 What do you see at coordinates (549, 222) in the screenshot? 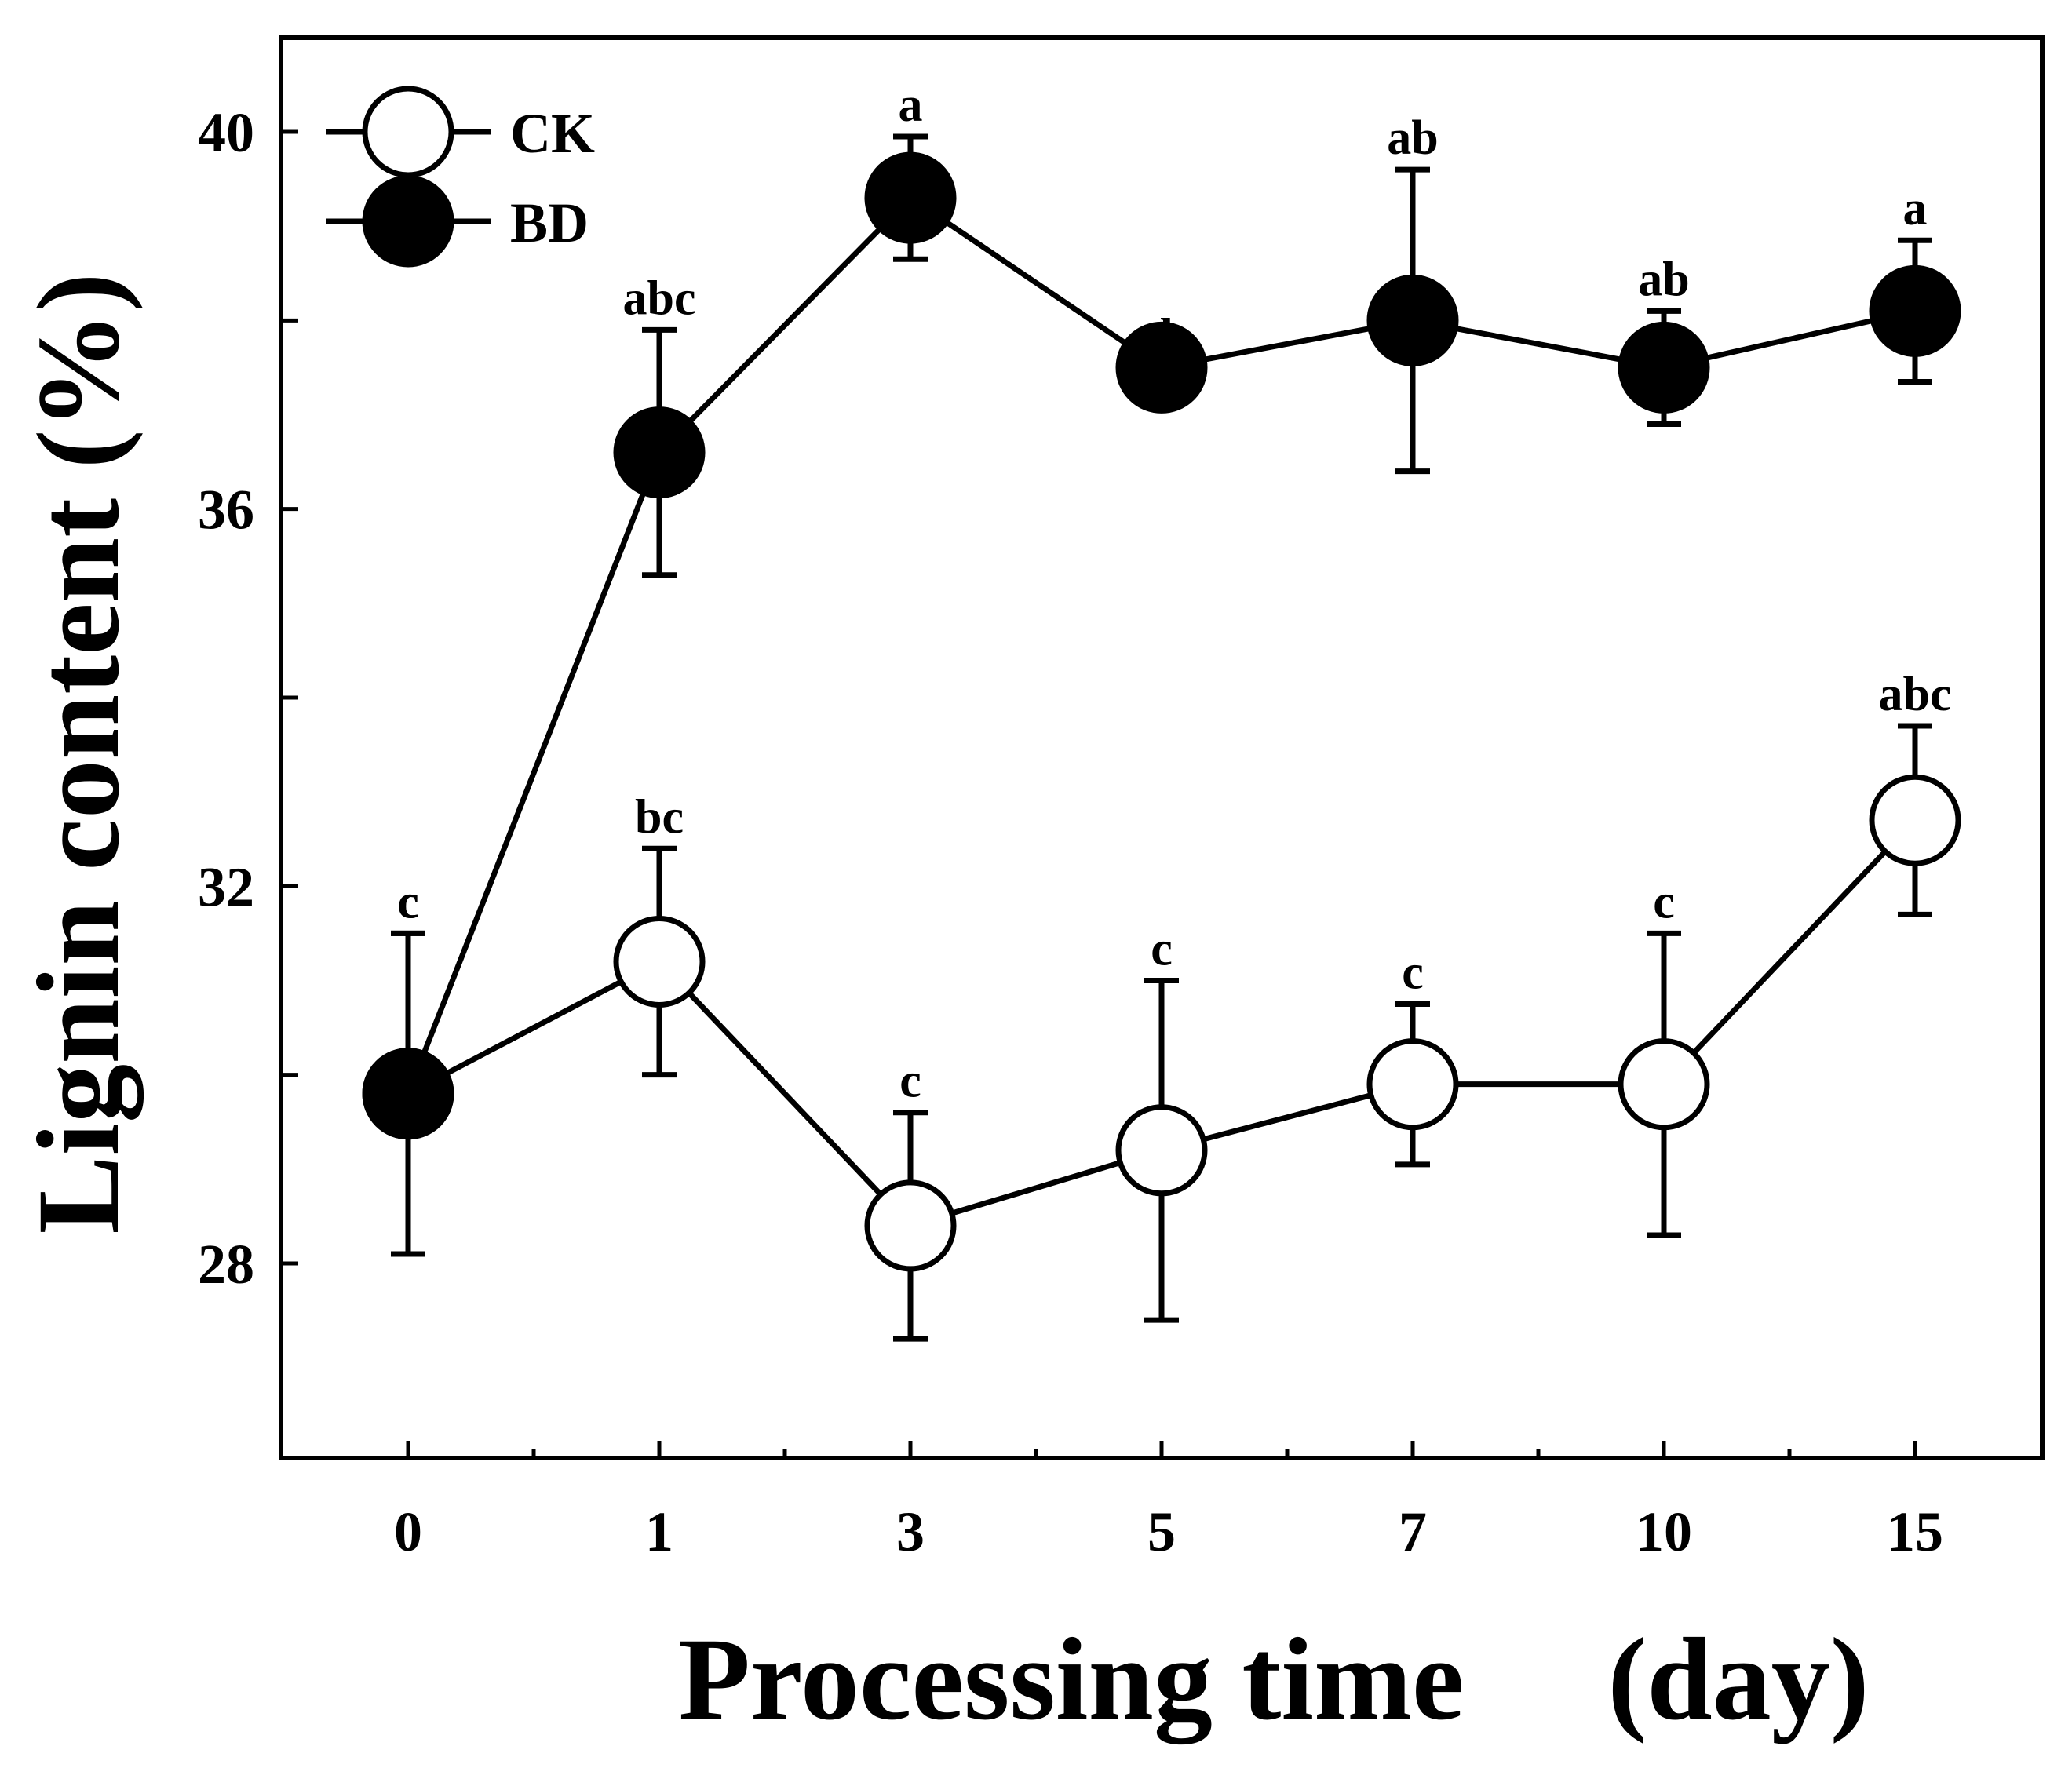
I see `legend-label: BD` at bounding box center [549, 222].